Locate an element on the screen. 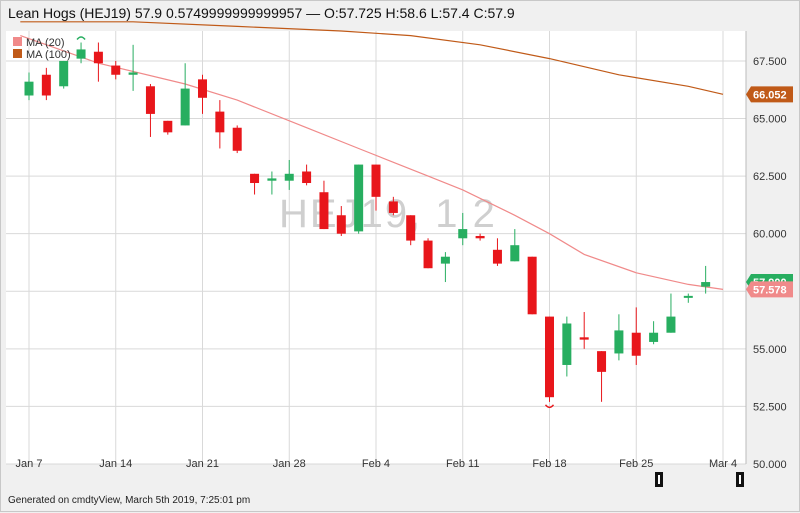  ma20-current-tag is located at coordinates (769, 289).